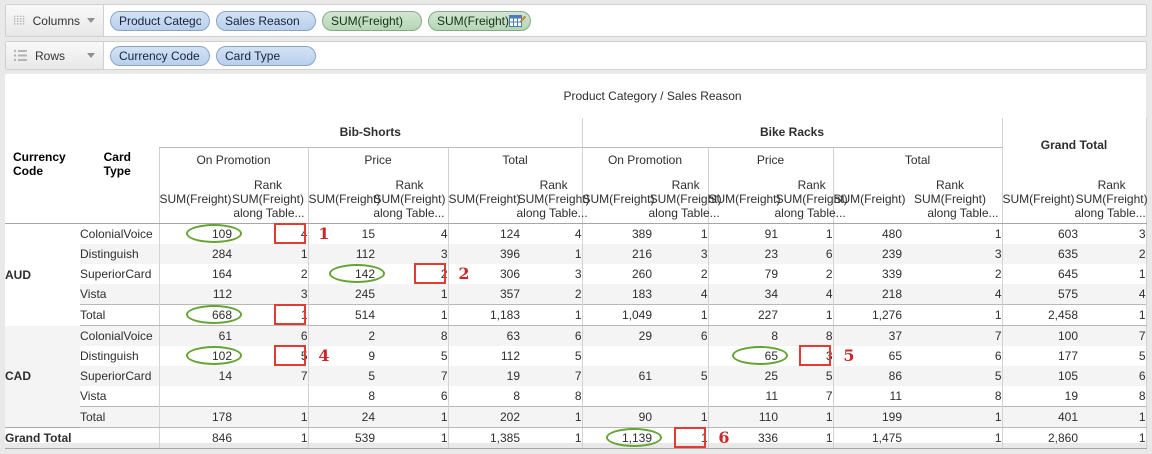 This screenshot has width=1152, height=454. Describe the element at coordinates (616, 396) in the screenshot. I see `sum-cell` at that location.